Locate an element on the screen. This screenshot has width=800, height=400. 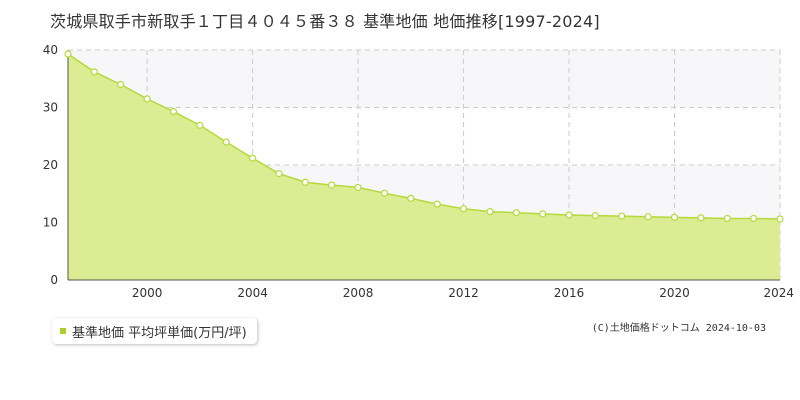
y-tick-label: 10 is located at coordinates (50, 223).